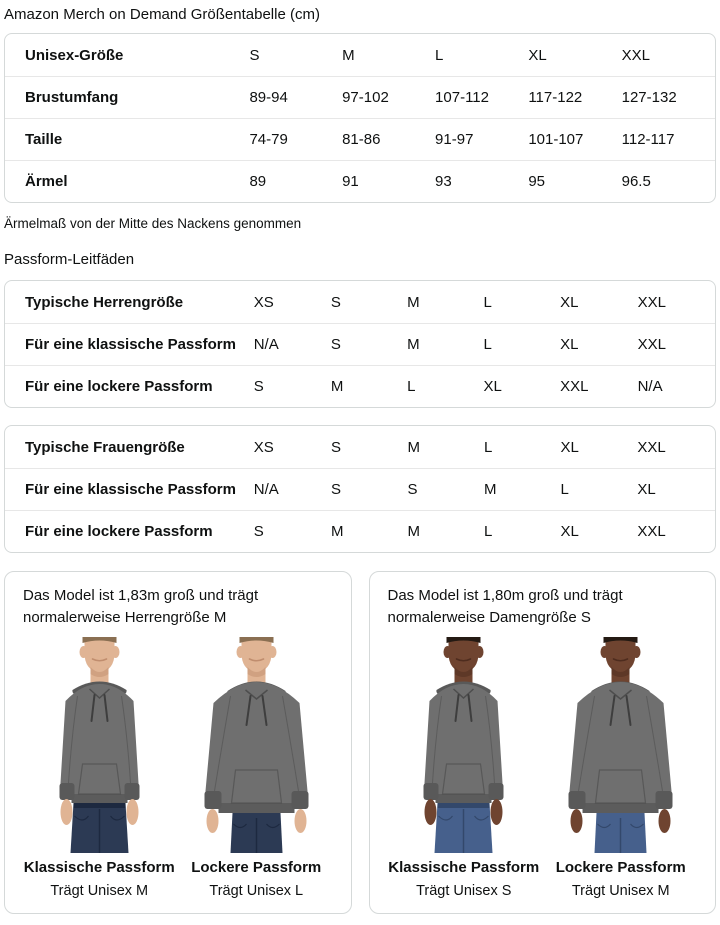  Describe the element at coordinates (464, 745) in the screenshot. I see `female-classic-fit-photo` at that location.